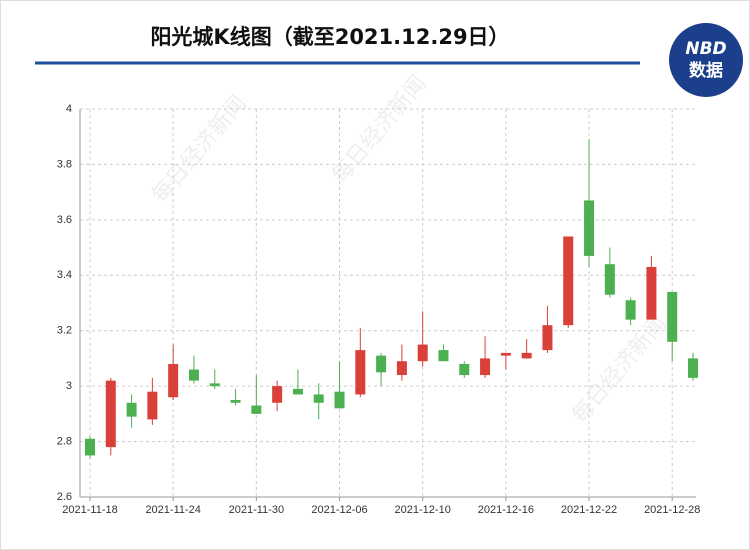  I want to click on x-tick-label: 2021-12-22, so click(589, 510).